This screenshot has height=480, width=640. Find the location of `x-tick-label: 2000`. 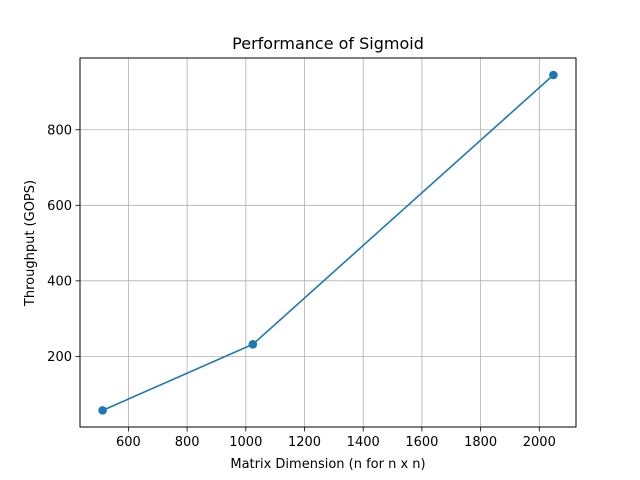

x-tick-label: 2000 is located at coordinates (539, 442).